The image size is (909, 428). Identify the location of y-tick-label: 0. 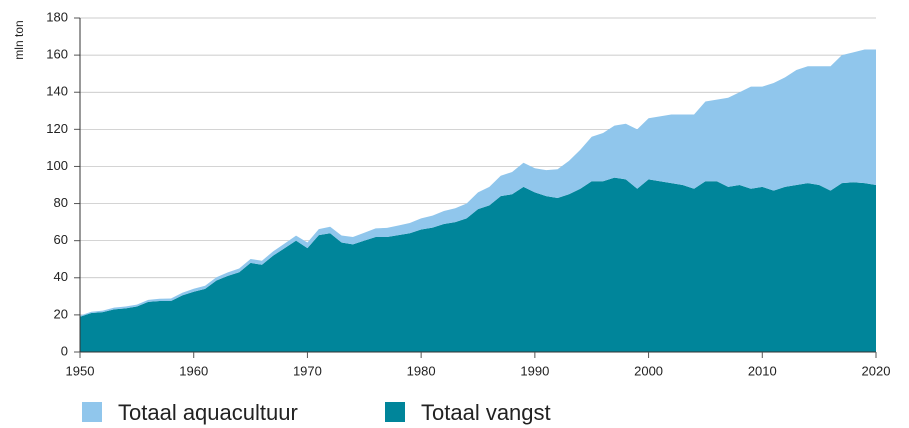
(64, 350).